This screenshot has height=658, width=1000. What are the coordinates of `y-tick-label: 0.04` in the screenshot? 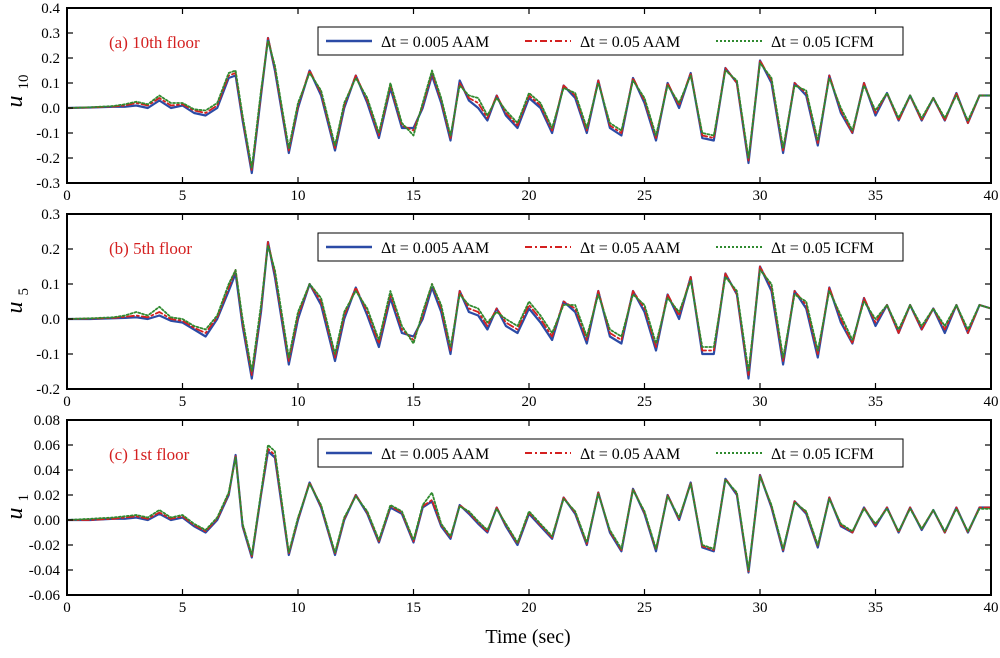 It's located at (47, 471).